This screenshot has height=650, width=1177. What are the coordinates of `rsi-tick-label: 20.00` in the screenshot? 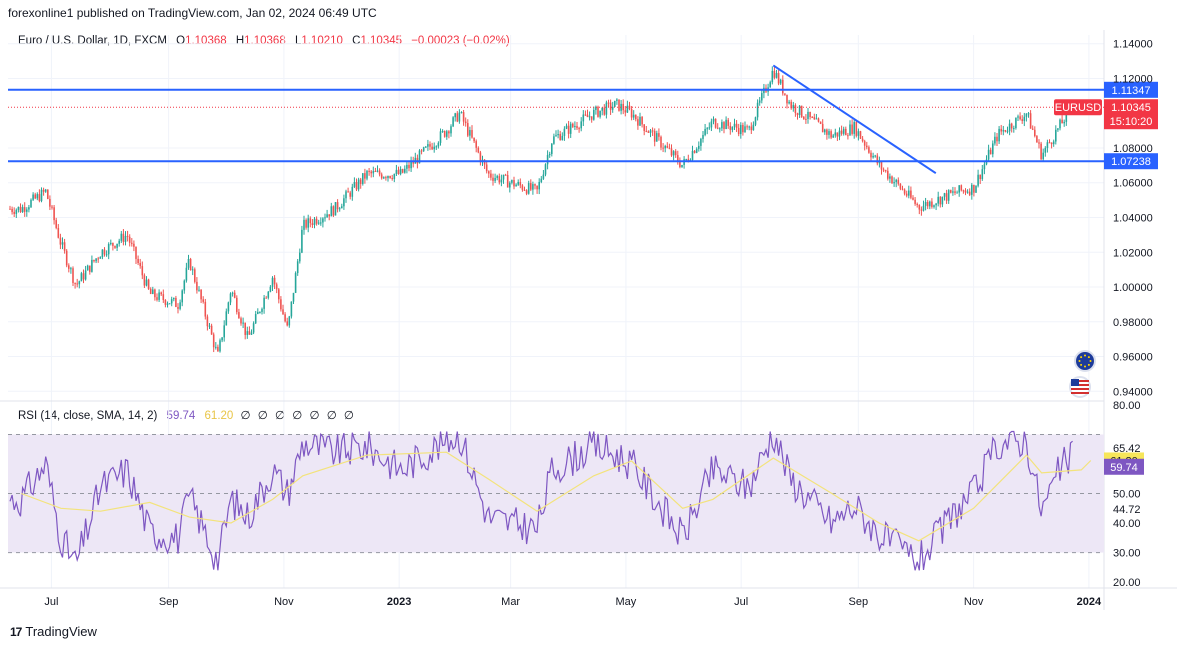 It's located at (1127, 583).